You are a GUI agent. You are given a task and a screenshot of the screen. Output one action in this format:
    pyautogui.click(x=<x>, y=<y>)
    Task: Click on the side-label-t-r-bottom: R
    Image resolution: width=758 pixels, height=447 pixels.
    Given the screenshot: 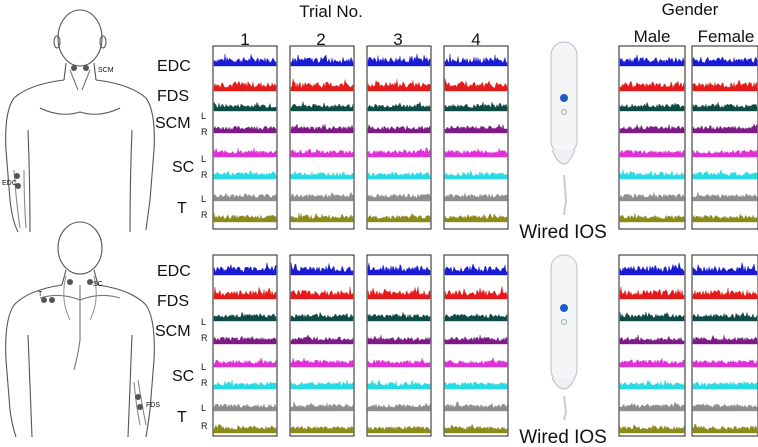 What is the action you would take?
    pyautogui.click(x=204, y=426)
    